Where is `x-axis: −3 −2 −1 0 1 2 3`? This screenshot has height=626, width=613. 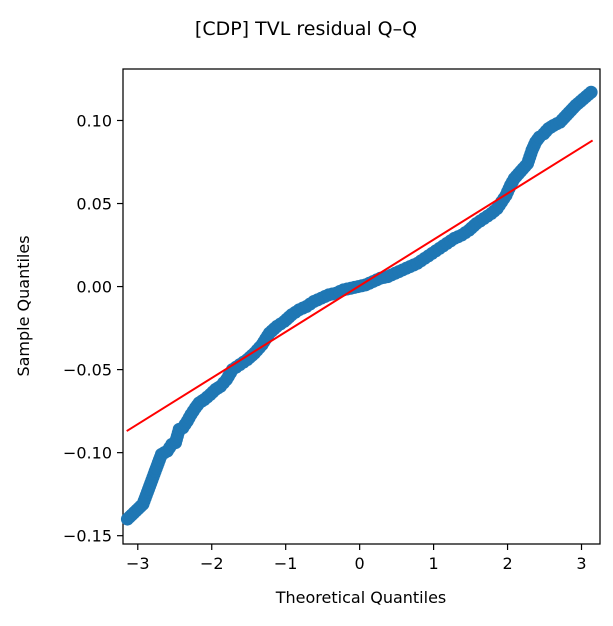 x-axis: −3 −2 −1 0 1 2 3 is located at coordinates (356, 558).